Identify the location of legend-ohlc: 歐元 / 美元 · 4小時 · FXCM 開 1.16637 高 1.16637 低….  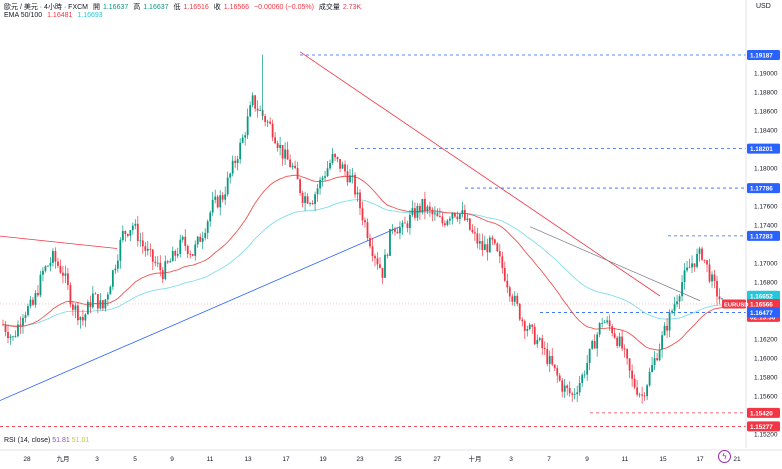
(184, 7).